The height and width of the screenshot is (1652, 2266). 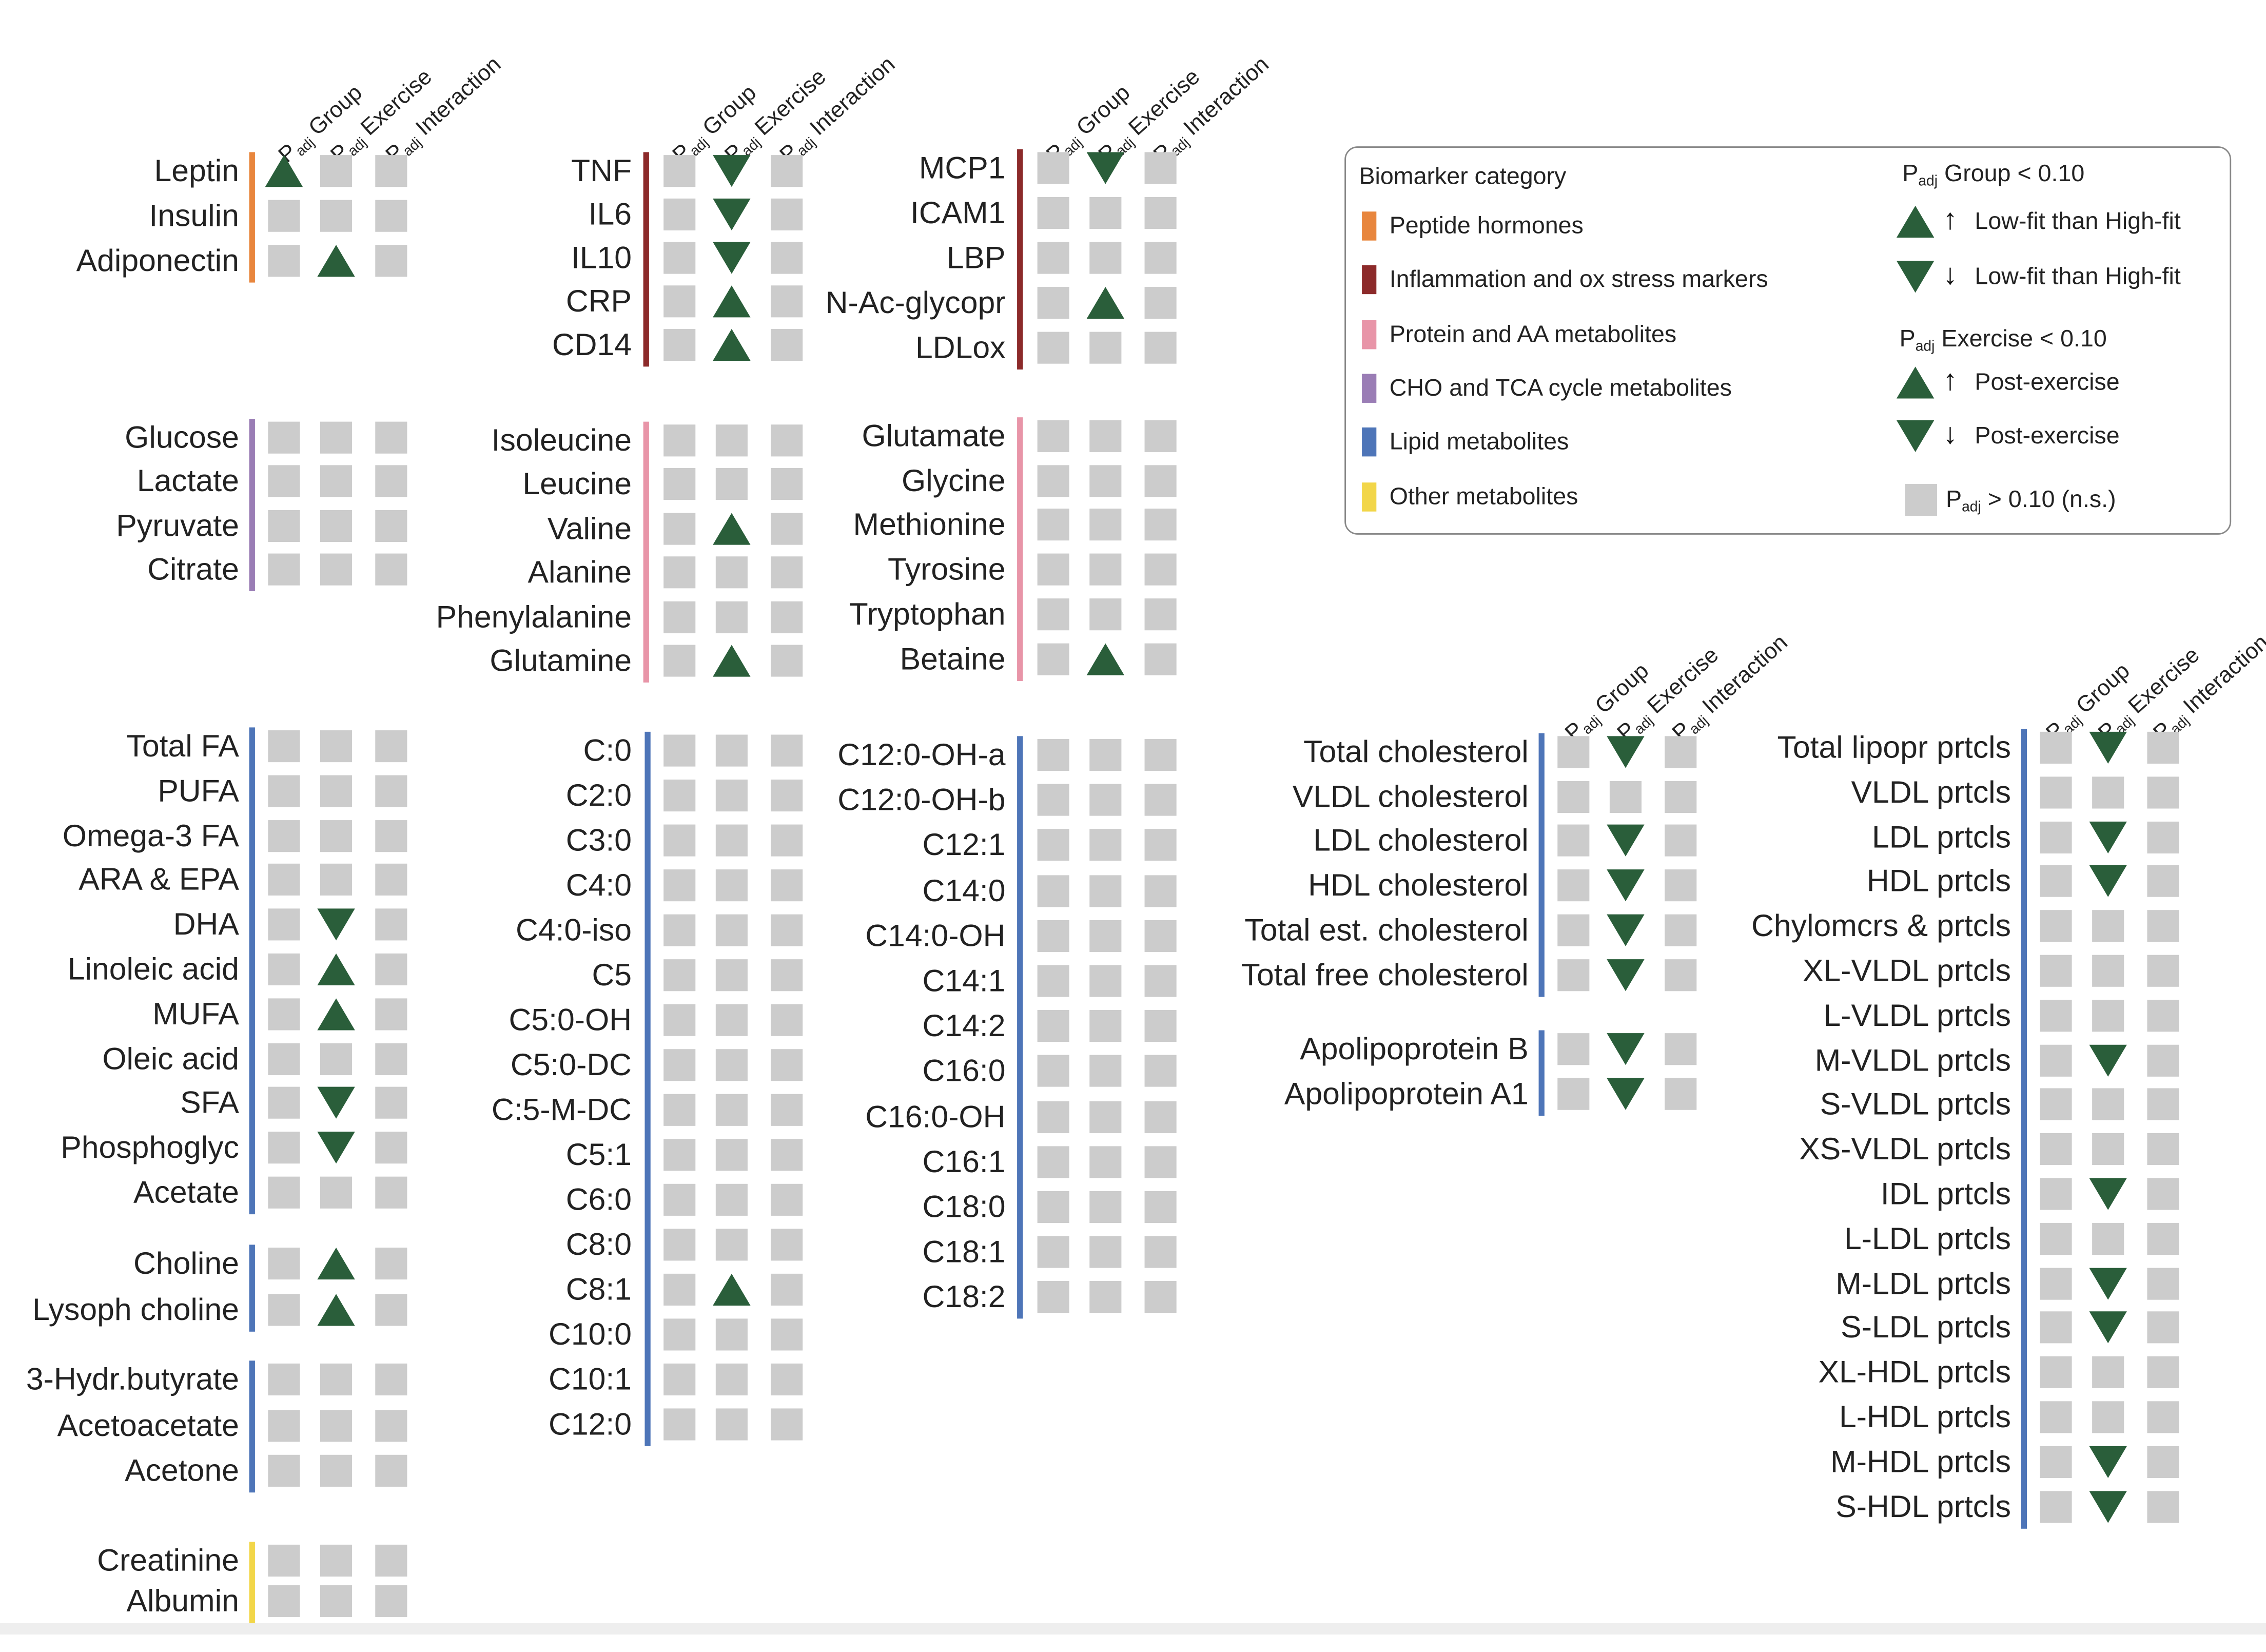 What do you see at coordinates (132, 1379) in the screenshot?
I see `biomarker-label: 3-Hydr.butyrate` at bounding box center [132, 1379].